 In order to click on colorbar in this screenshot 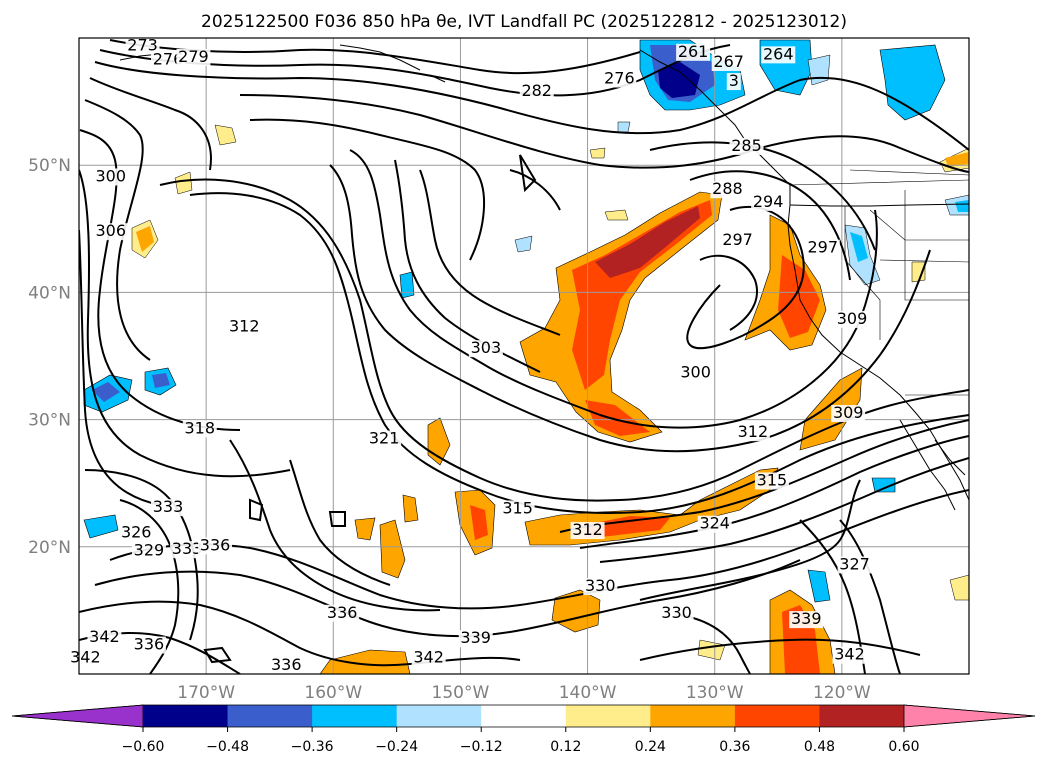, I will do `click(523, 716)`.